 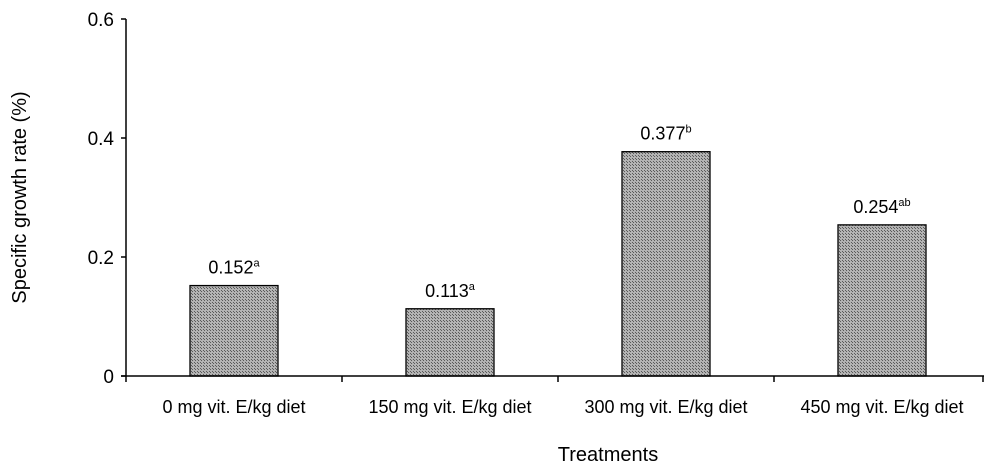 I want to click on y-tick-label: 0, so click(x=108, y=377).